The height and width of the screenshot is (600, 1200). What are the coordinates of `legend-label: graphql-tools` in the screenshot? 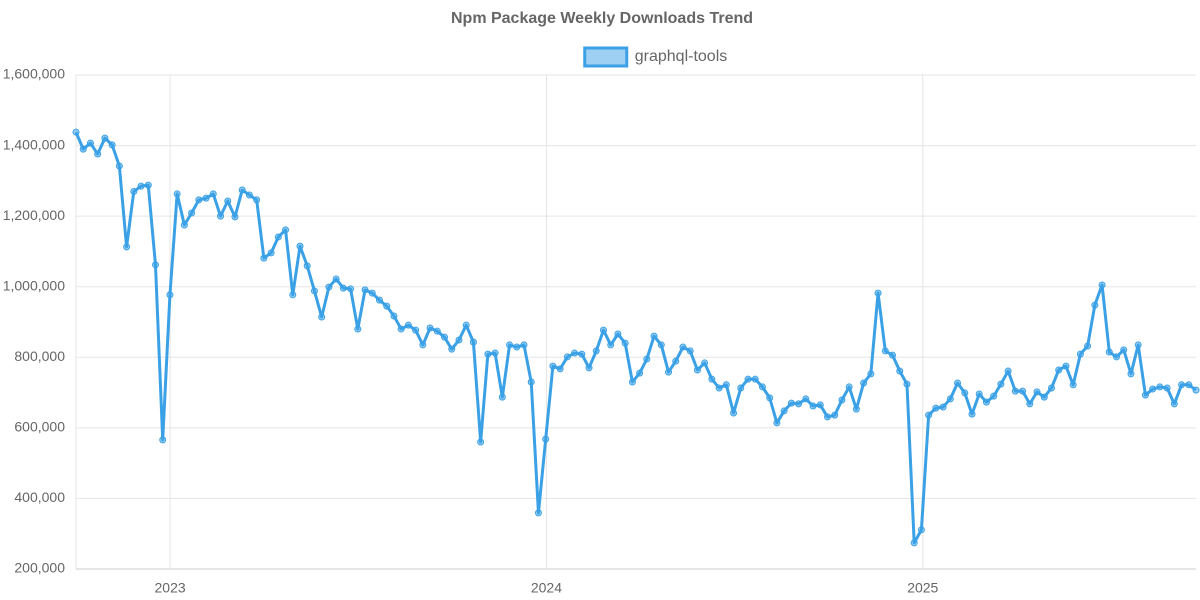 It's located at (681, 56).